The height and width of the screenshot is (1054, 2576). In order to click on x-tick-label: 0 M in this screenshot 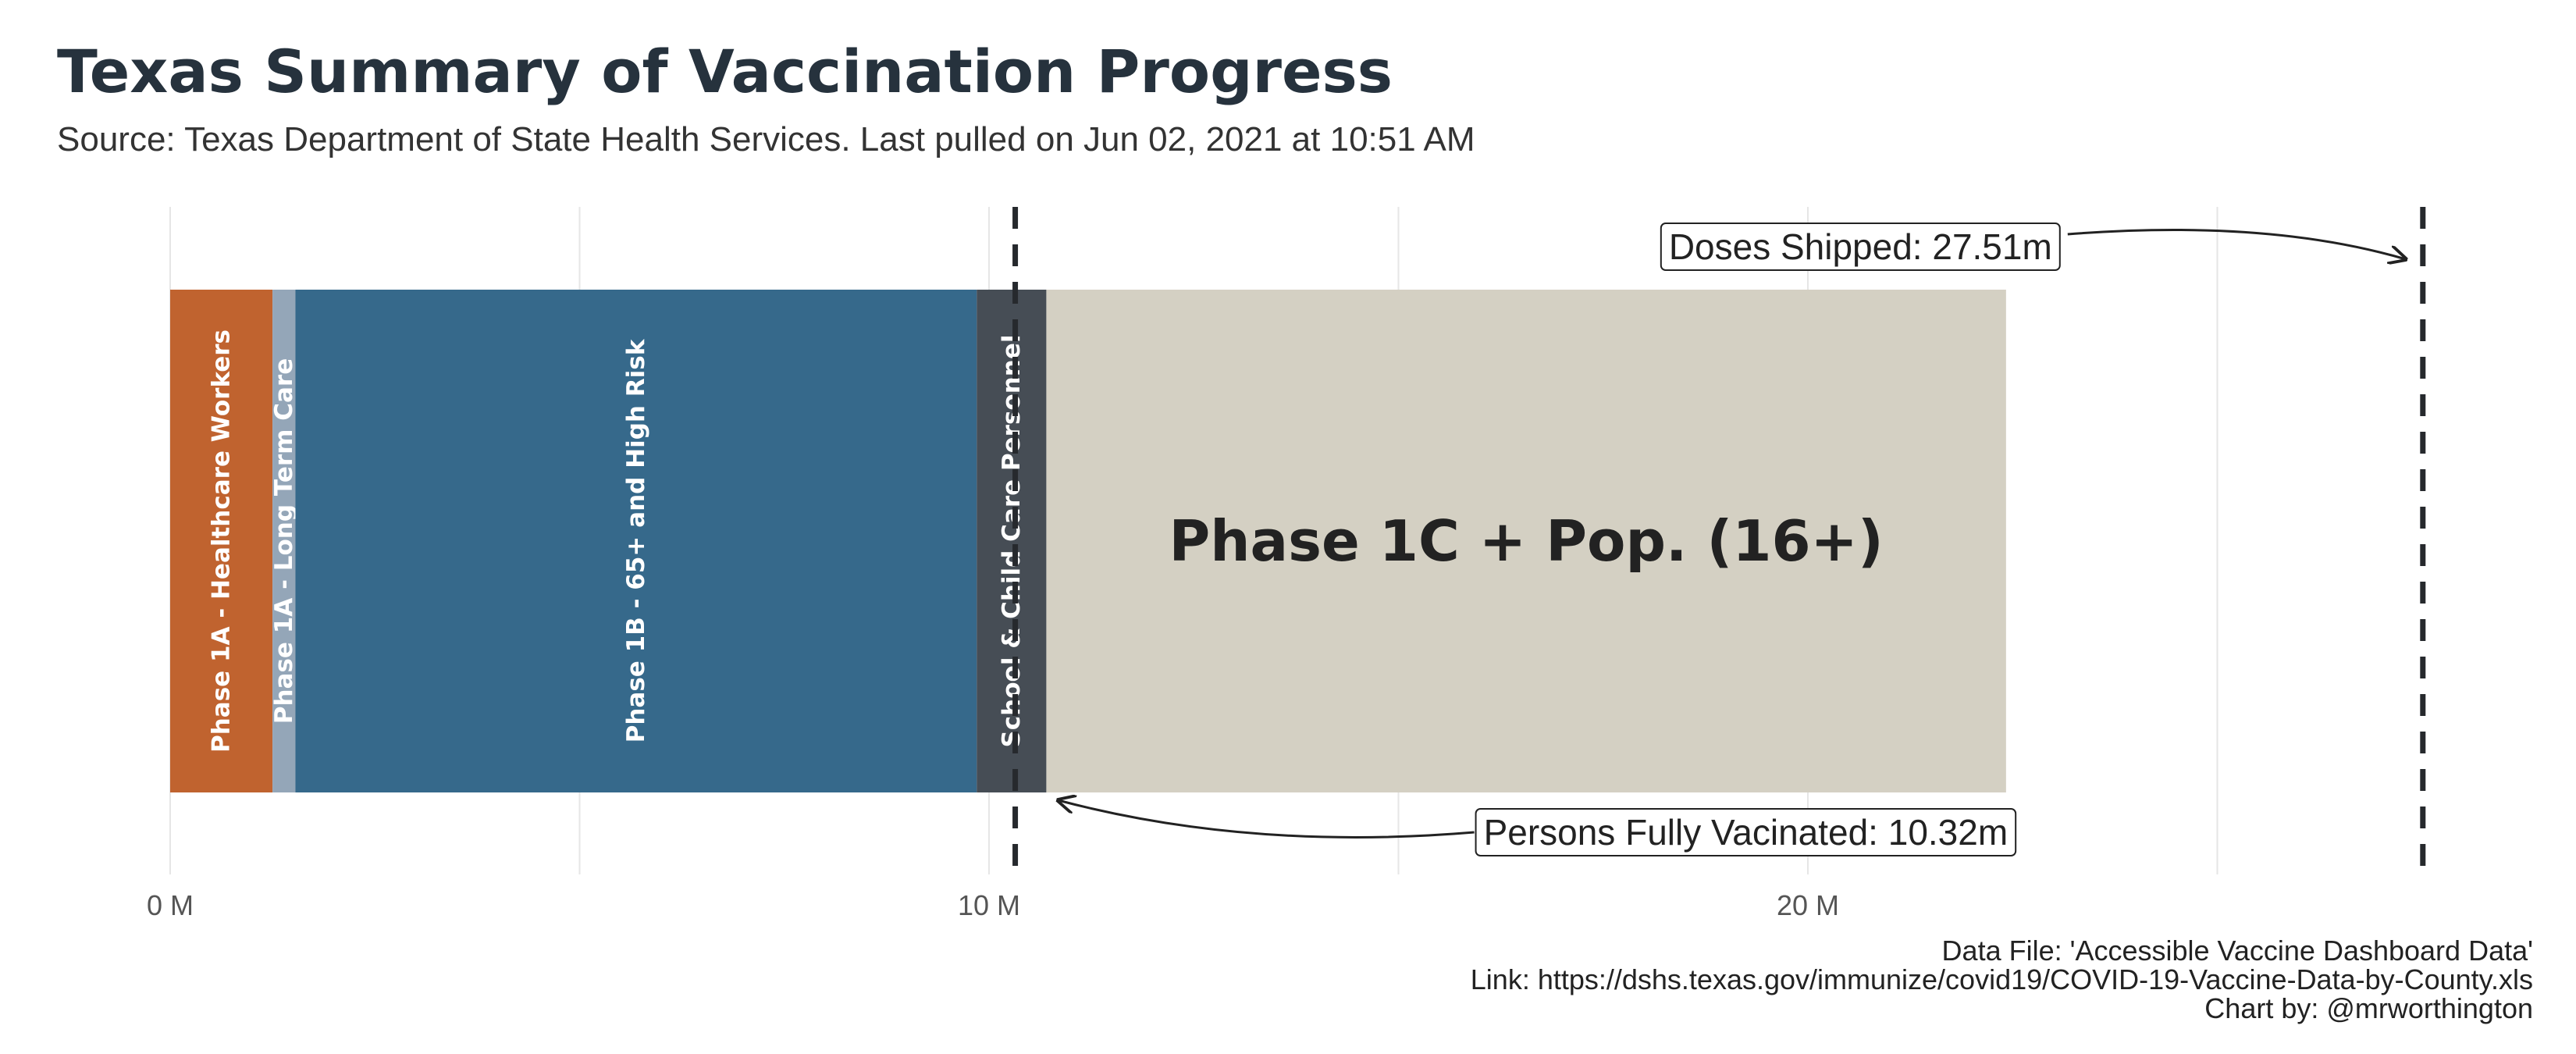, I will do `click(170, 905)`.